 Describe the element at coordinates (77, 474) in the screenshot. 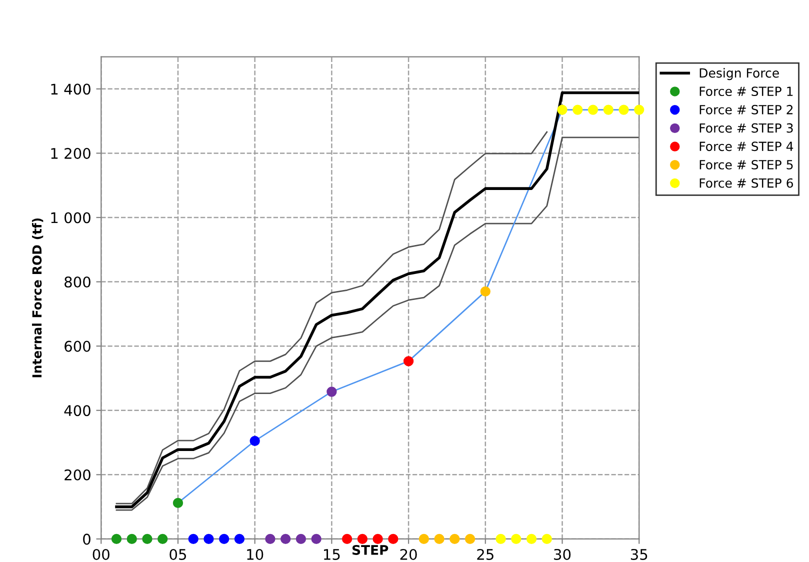

I see `y-tick-label: 200` at that location.